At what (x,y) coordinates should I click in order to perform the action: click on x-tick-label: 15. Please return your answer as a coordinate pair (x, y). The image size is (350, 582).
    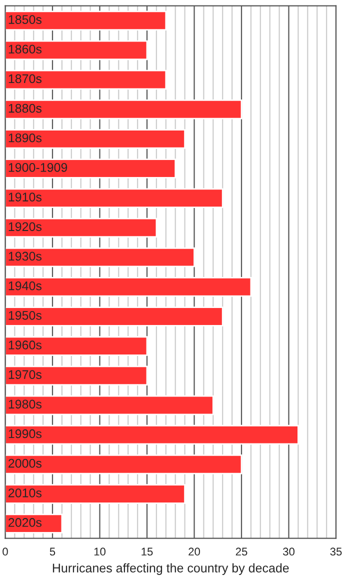
    Looking at the image, I should click on (147, 552).